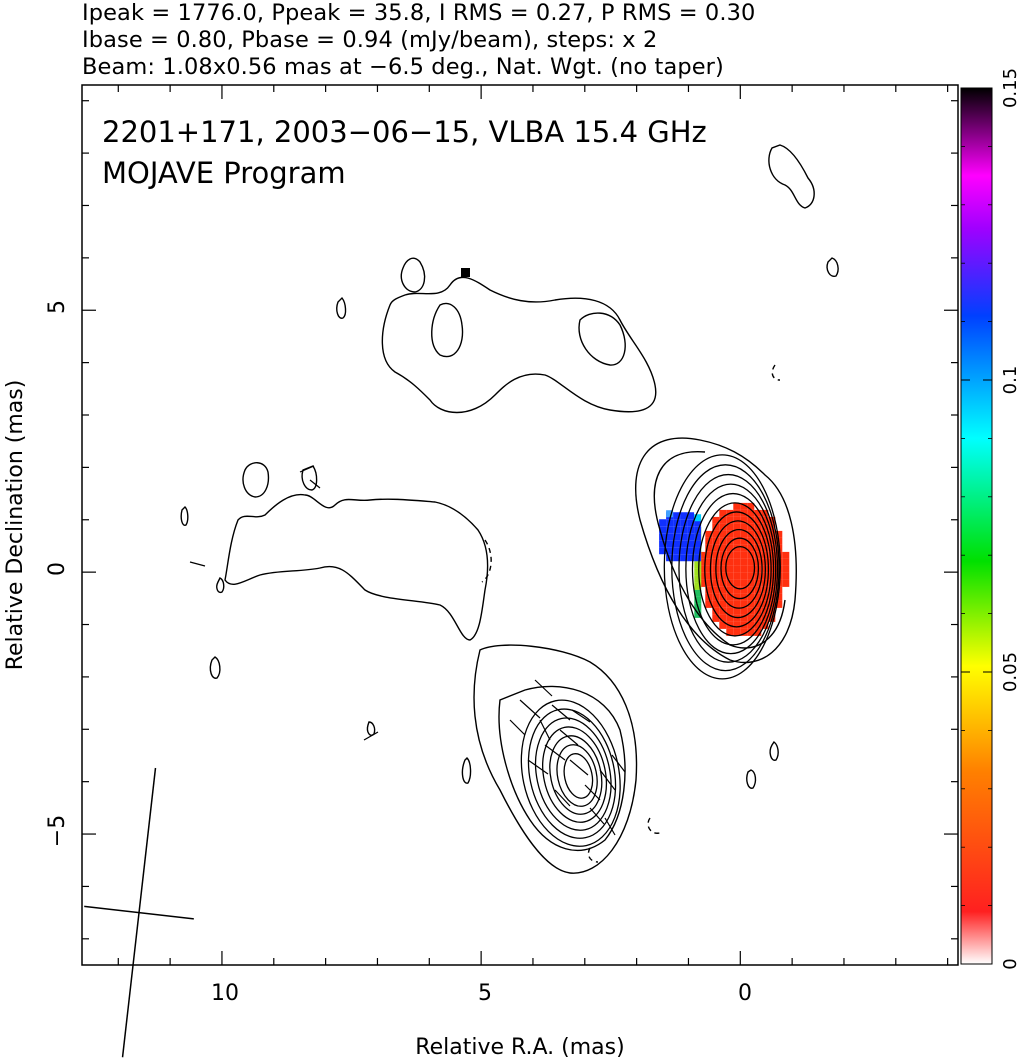 This screenshot has width=1022, height=1061. What do you see at coordinates (404, 132) in the screenshot?
I see `map-title-line-1: 2201+171, 2003−06−15, VLBA 15.4 GHz` at bounding box center [404, 132].